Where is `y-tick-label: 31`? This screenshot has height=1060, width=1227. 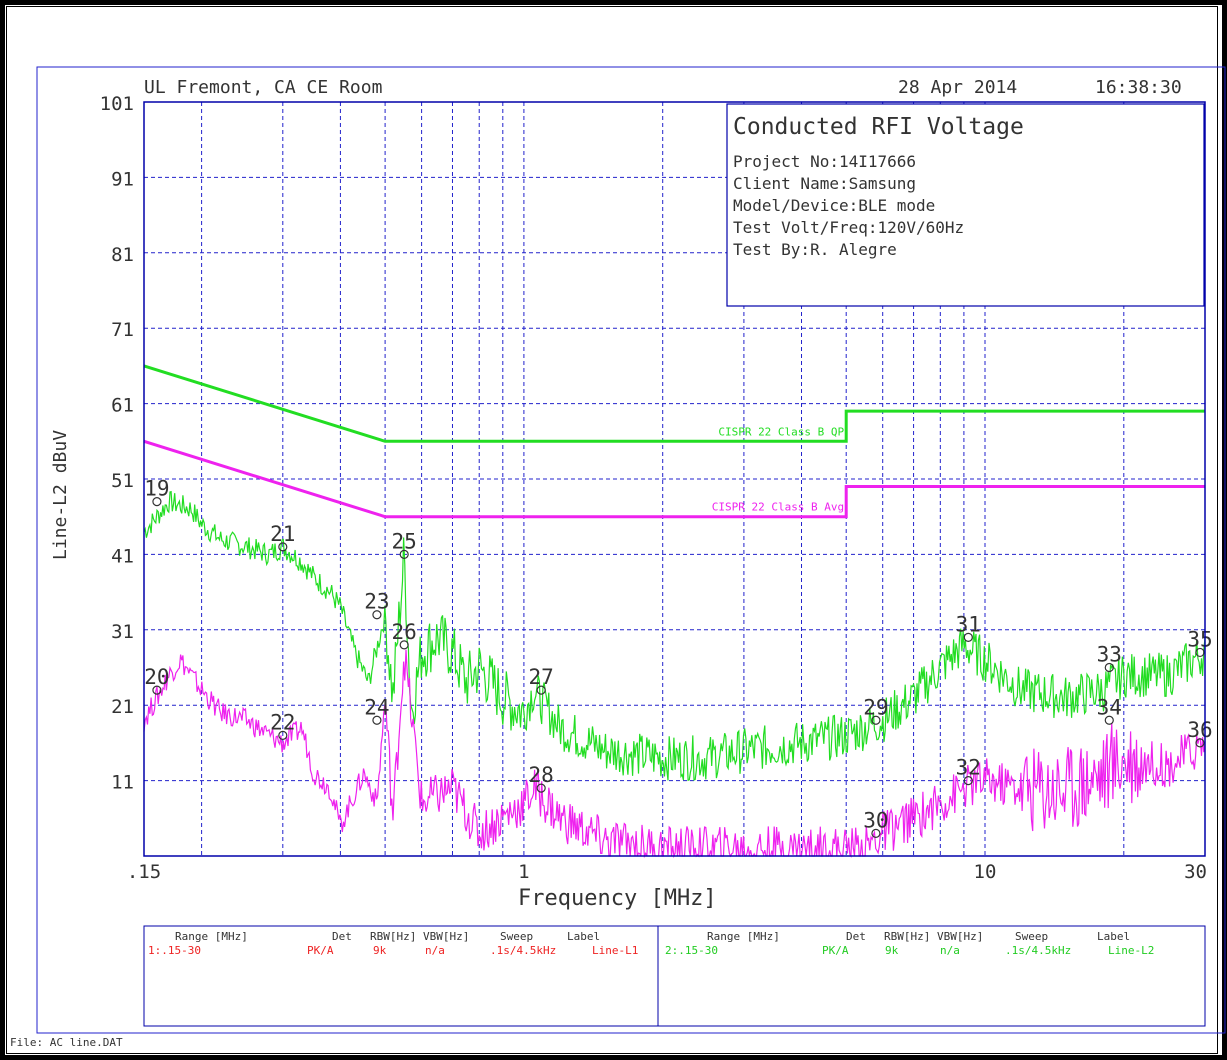 y-tick-label: 31 is located at coordinates (122, 632).